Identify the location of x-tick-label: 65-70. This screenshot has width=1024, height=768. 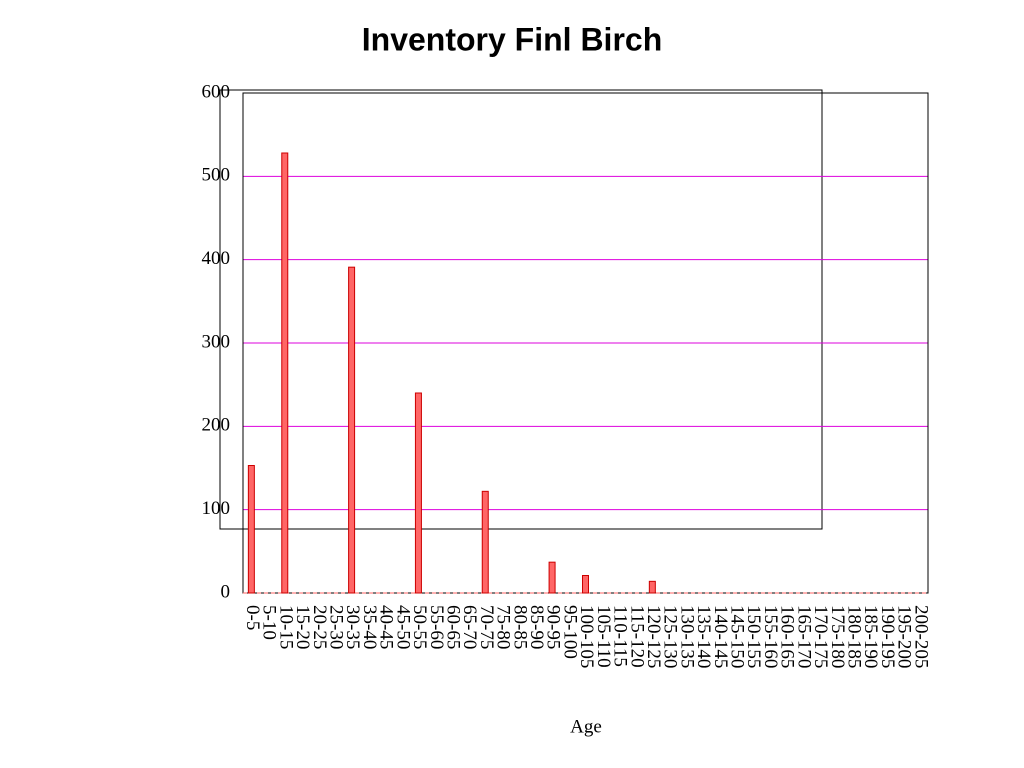
(469, 627).